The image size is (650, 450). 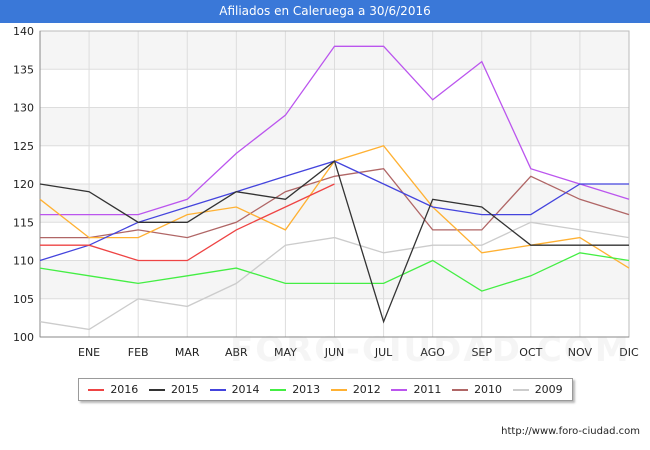 What do you see at coordinates (245, 389) in the screenshot?
I see `legend-label: 2014` at bounding box center [245, 389].